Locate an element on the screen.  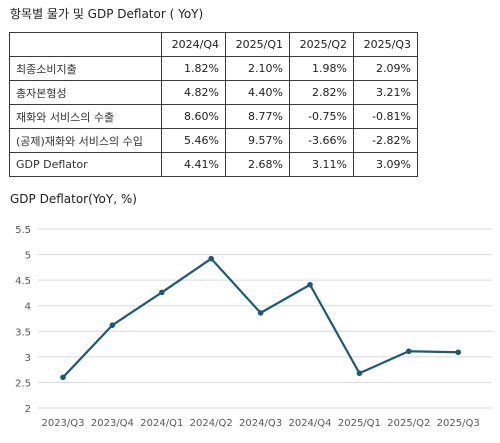
table-row: 총자본형성 4.82% 4.40% 2.82% 3.21% is located at coordinates (213, 92).